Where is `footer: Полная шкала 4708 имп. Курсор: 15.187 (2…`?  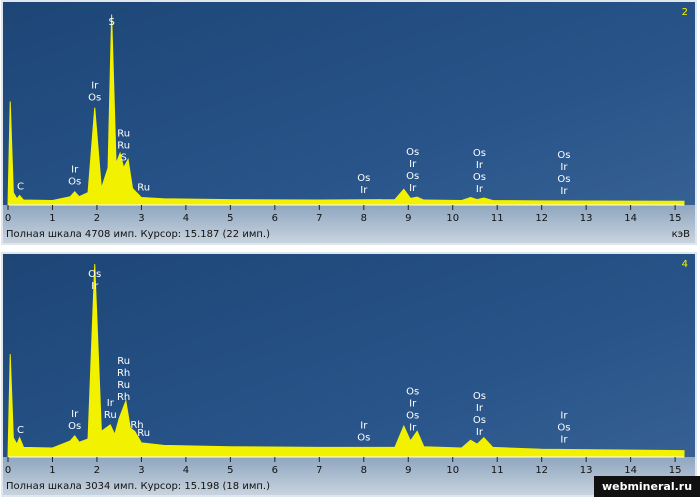 footer: Полная шкала 4708 имп. Курсор: 15.187 (2… is located at coordinates (138, 234).